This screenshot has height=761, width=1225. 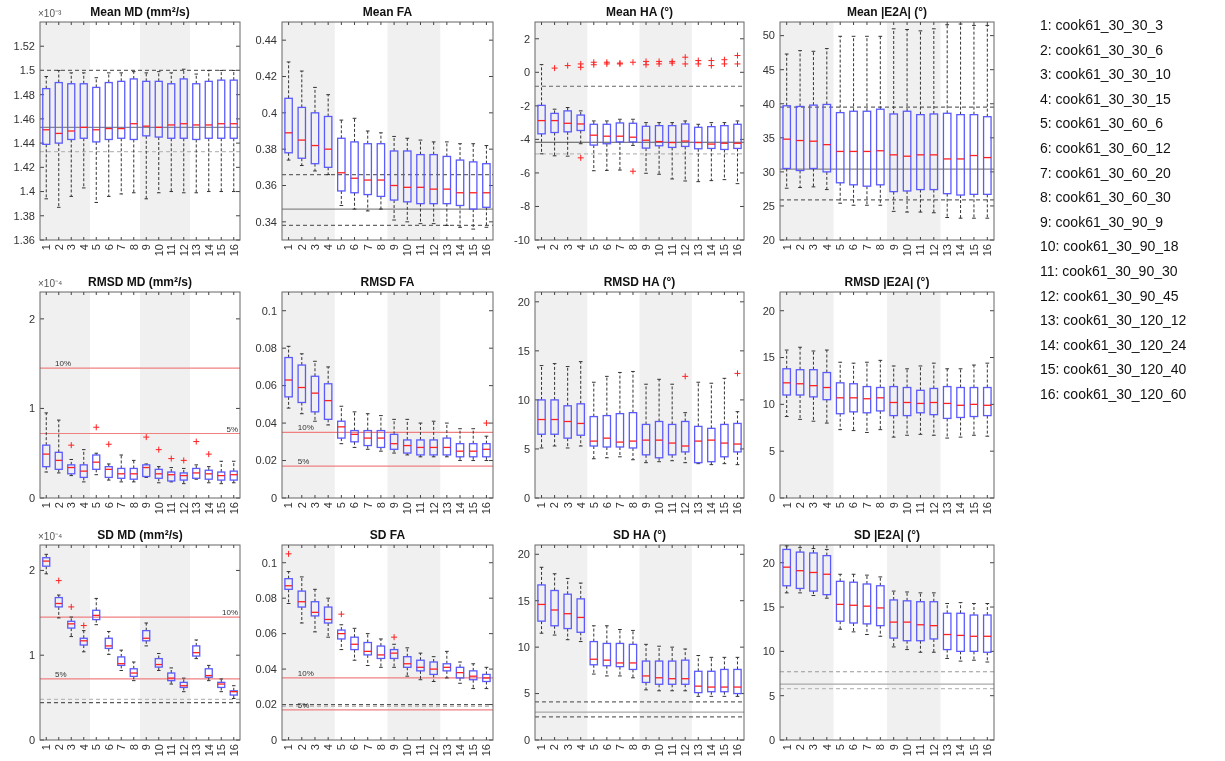 What do you see at coordinates (266, 422) in the screenshot?
I see `y-tick-label: 0.04` at bounding box center [266, 422].